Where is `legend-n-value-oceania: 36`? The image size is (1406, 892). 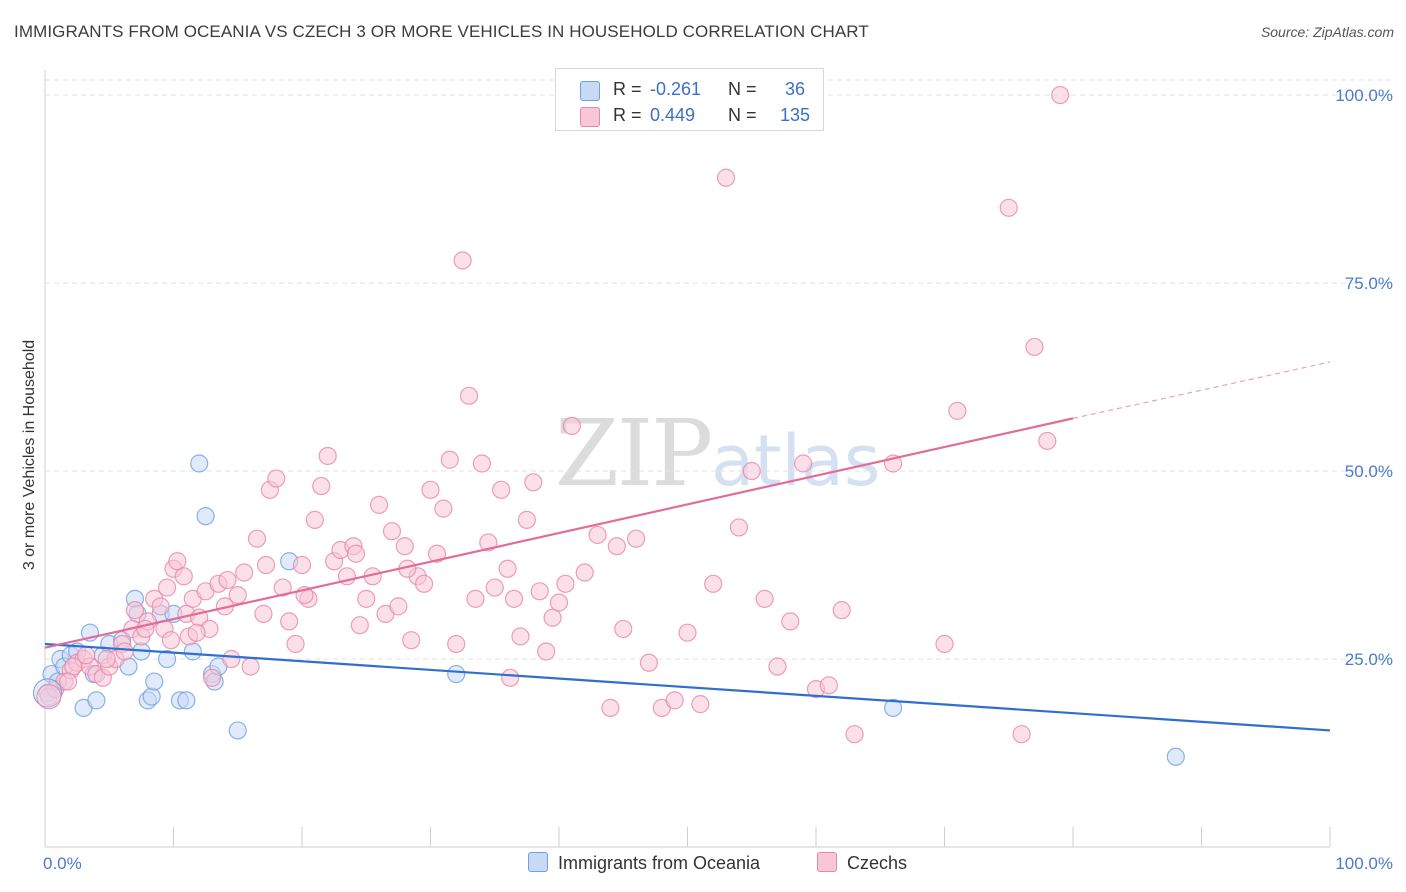
legend-n-value-oceania: 36 is located at coordinates (795, 89).